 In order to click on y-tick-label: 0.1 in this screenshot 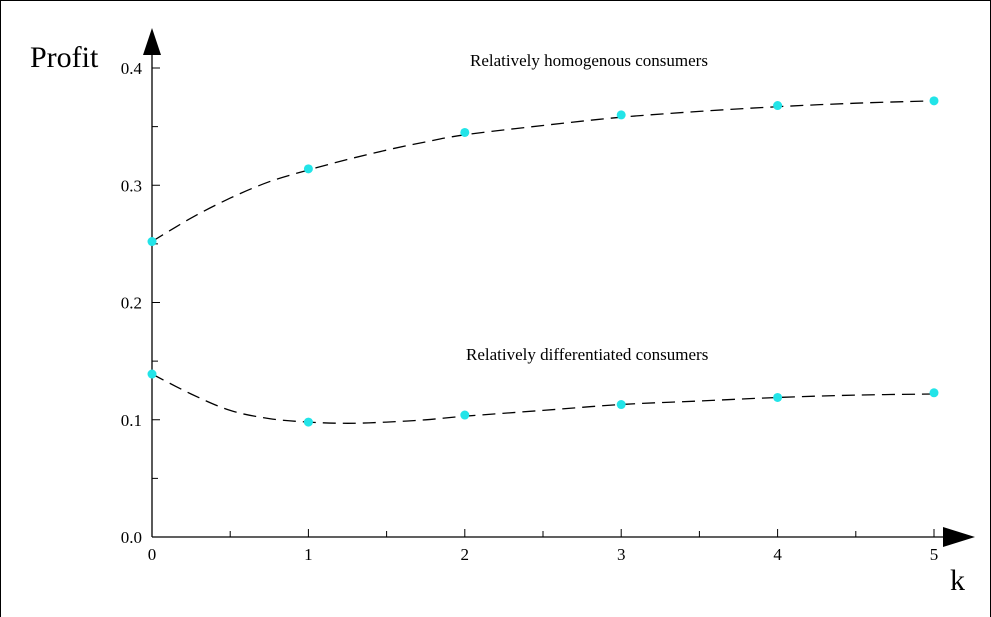, I will do `click(131, 420)`.